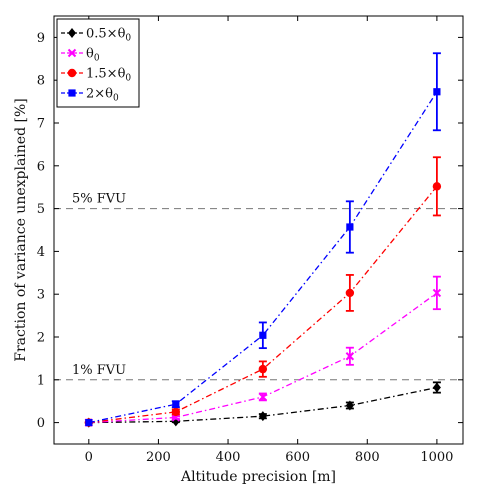 The width and height of the screenshot is (491, 491). I want to click on legend-label-main: 1.5×θ, so click(106, 74).